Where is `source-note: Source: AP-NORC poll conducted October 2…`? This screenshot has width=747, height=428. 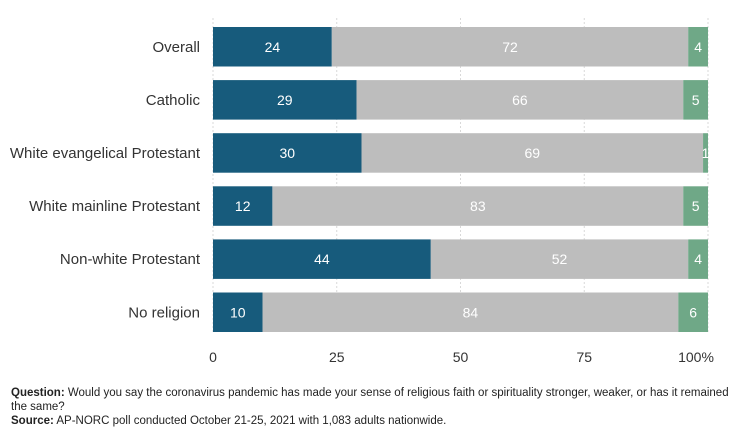 source-note: Source: AP-NORC poll conducted October 2… is located at coordinates (375, 421).